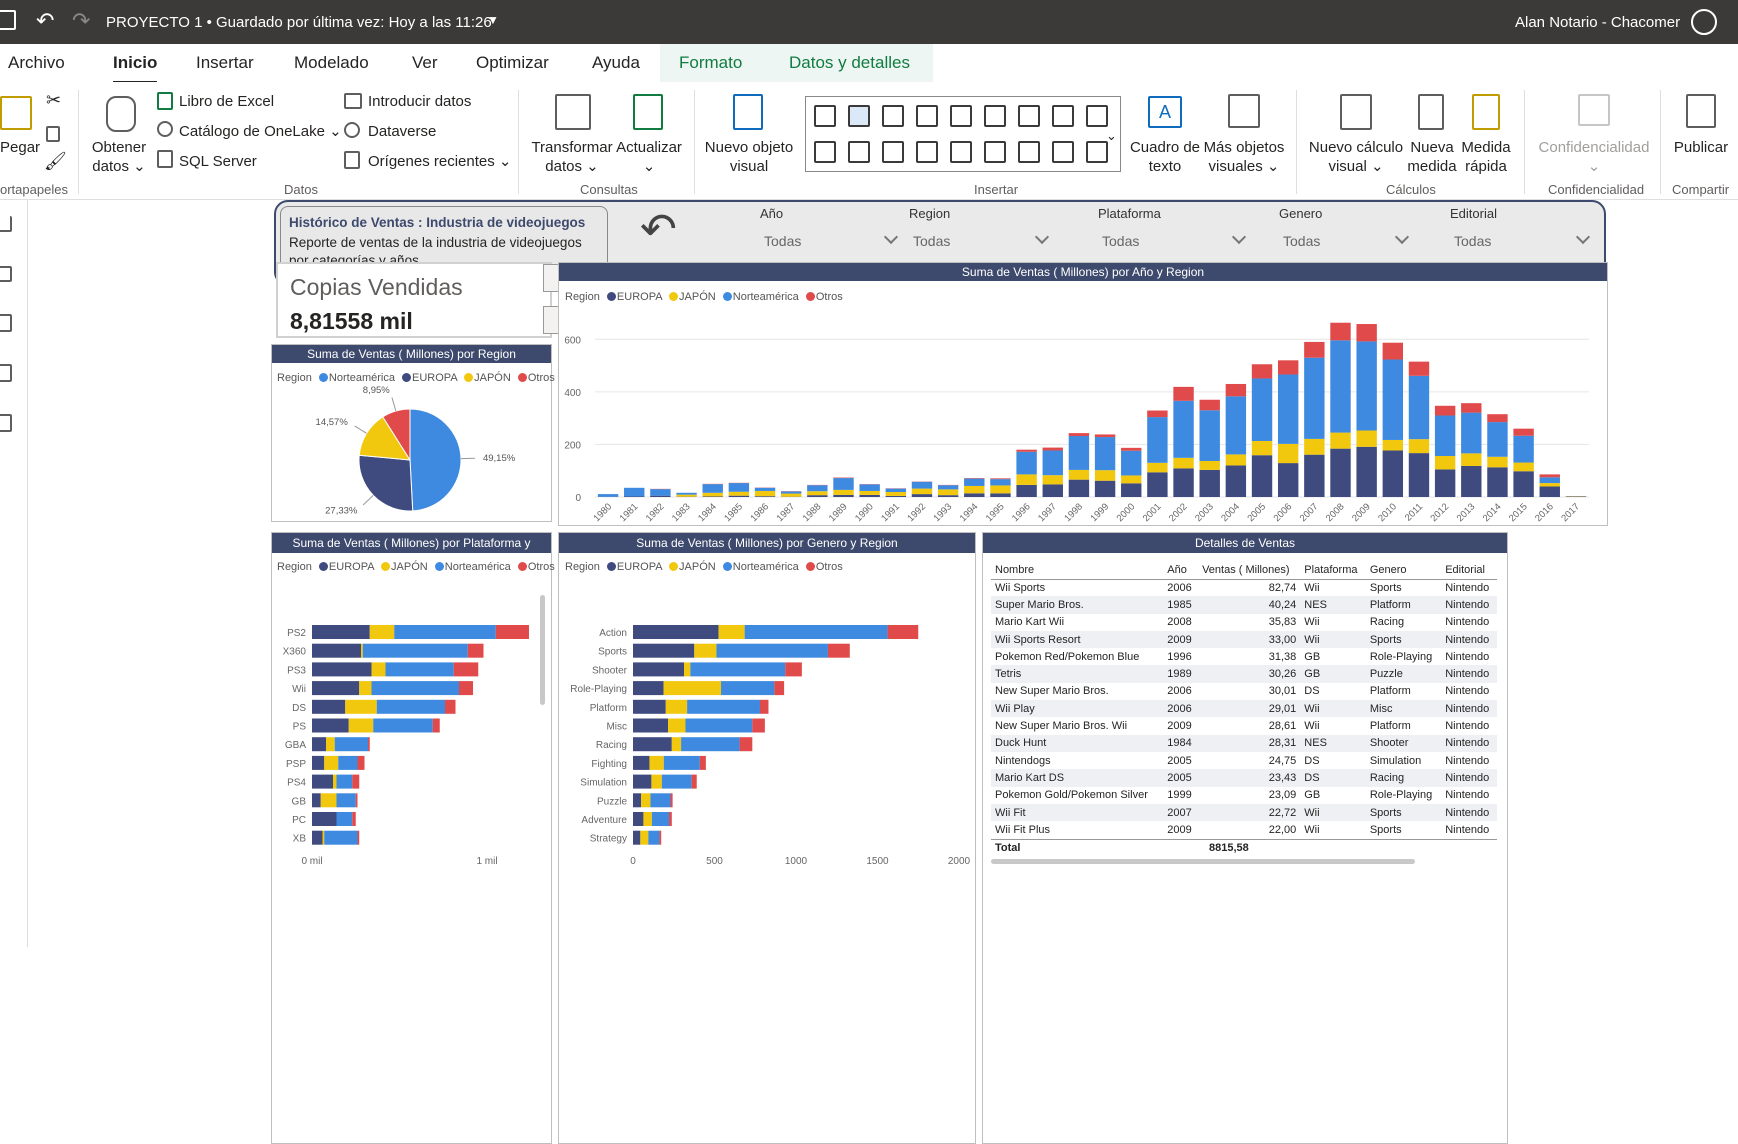 This screenshot has height=1144, width=1738. Describe the element at coordinates (419, 101) in the screenshot. I see `enter-data-button: Introducir datos` at that location.